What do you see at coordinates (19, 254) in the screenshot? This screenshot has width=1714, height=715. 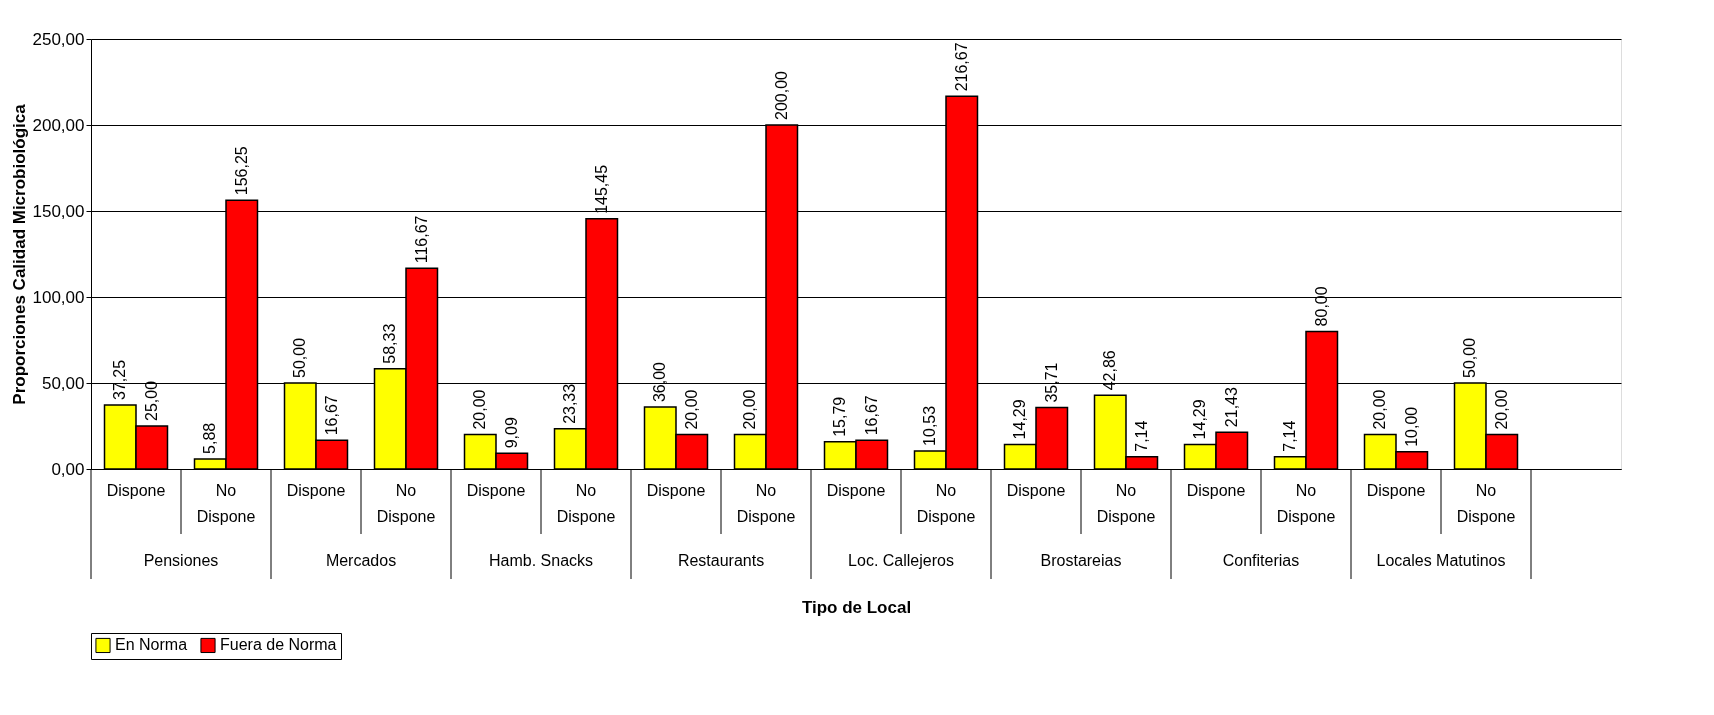 I see `y-axis-title: Proporciones Calidad Microbiológica` at bounding box center [19, 254].